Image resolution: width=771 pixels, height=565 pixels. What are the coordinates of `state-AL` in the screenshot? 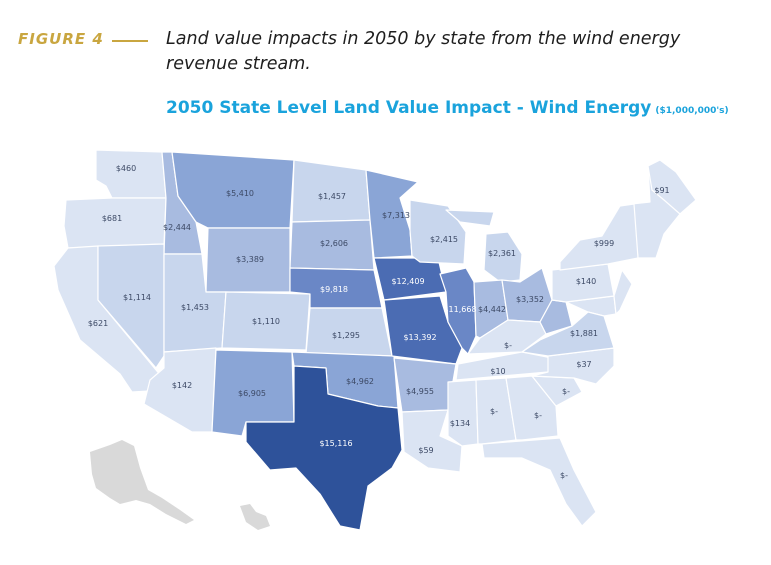 It's located at (496, 411).